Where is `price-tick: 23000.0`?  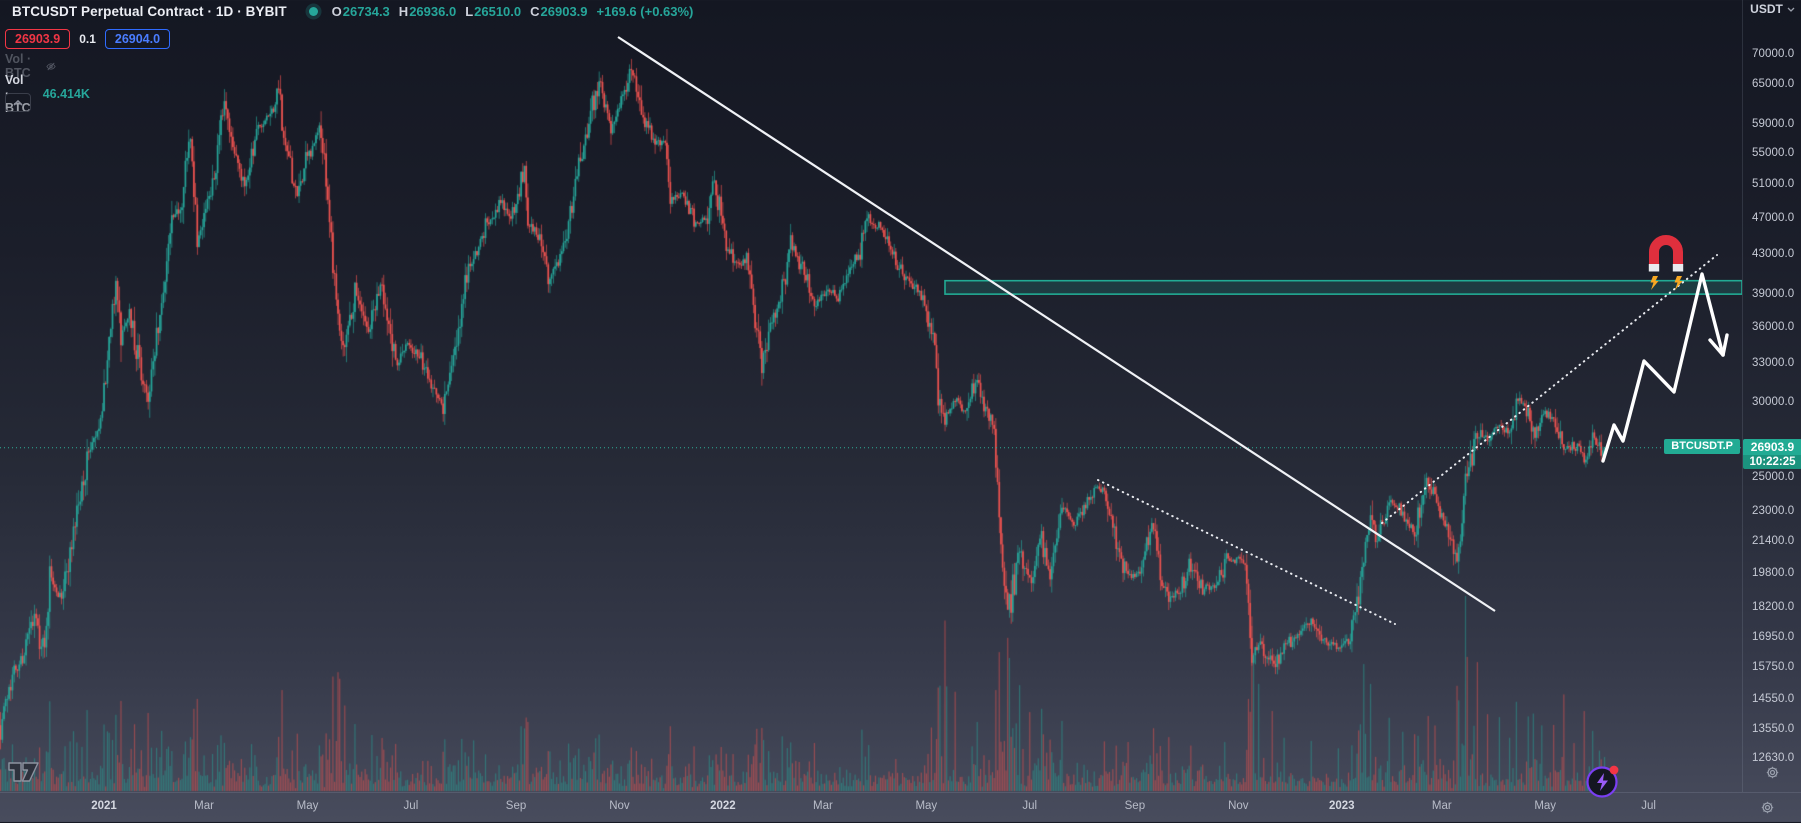
price-tick: 23000.0 is located at coordinates (1773, 511).